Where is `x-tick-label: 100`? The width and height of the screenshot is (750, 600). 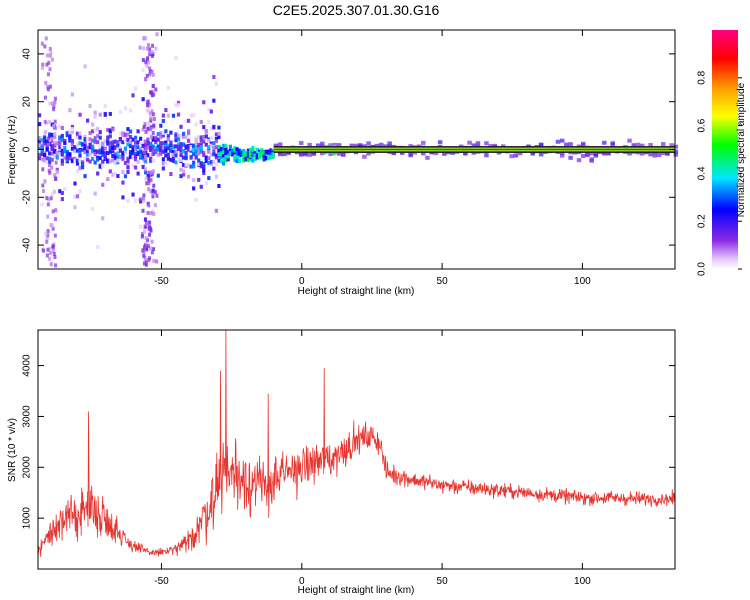 x-tick-label: 100 is located at coordinates (582, 281).